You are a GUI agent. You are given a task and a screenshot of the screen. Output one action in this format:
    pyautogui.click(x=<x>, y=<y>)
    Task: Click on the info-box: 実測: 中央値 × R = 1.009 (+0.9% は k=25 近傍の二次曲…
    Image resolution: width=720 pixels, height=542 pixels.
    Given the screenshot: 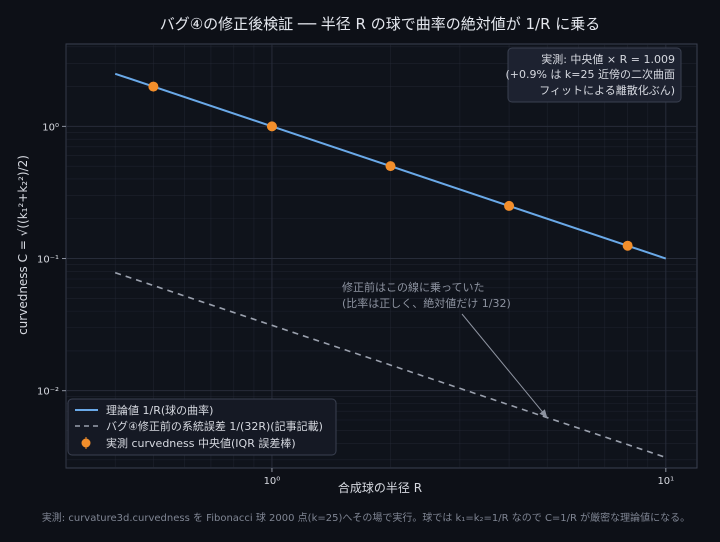 What is the action you would take?
    pyautogui.click(x=593, y=75)
    